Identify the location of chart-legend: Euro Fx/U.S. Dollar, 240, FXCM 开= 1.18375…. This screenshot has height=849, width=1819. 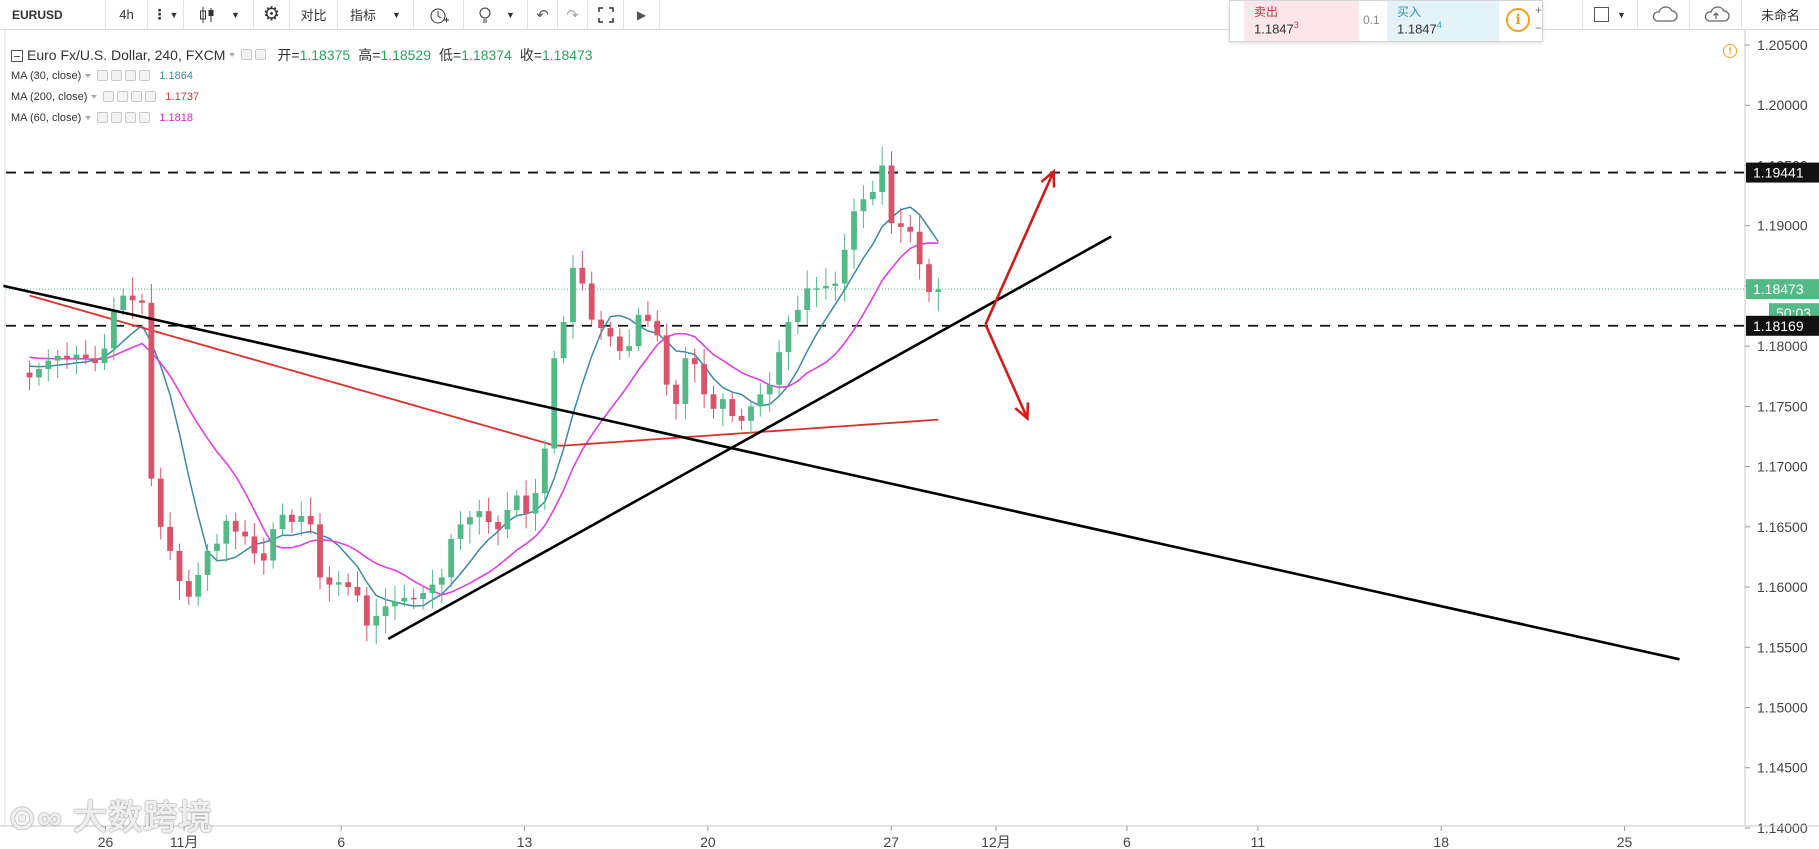
(302, 86).